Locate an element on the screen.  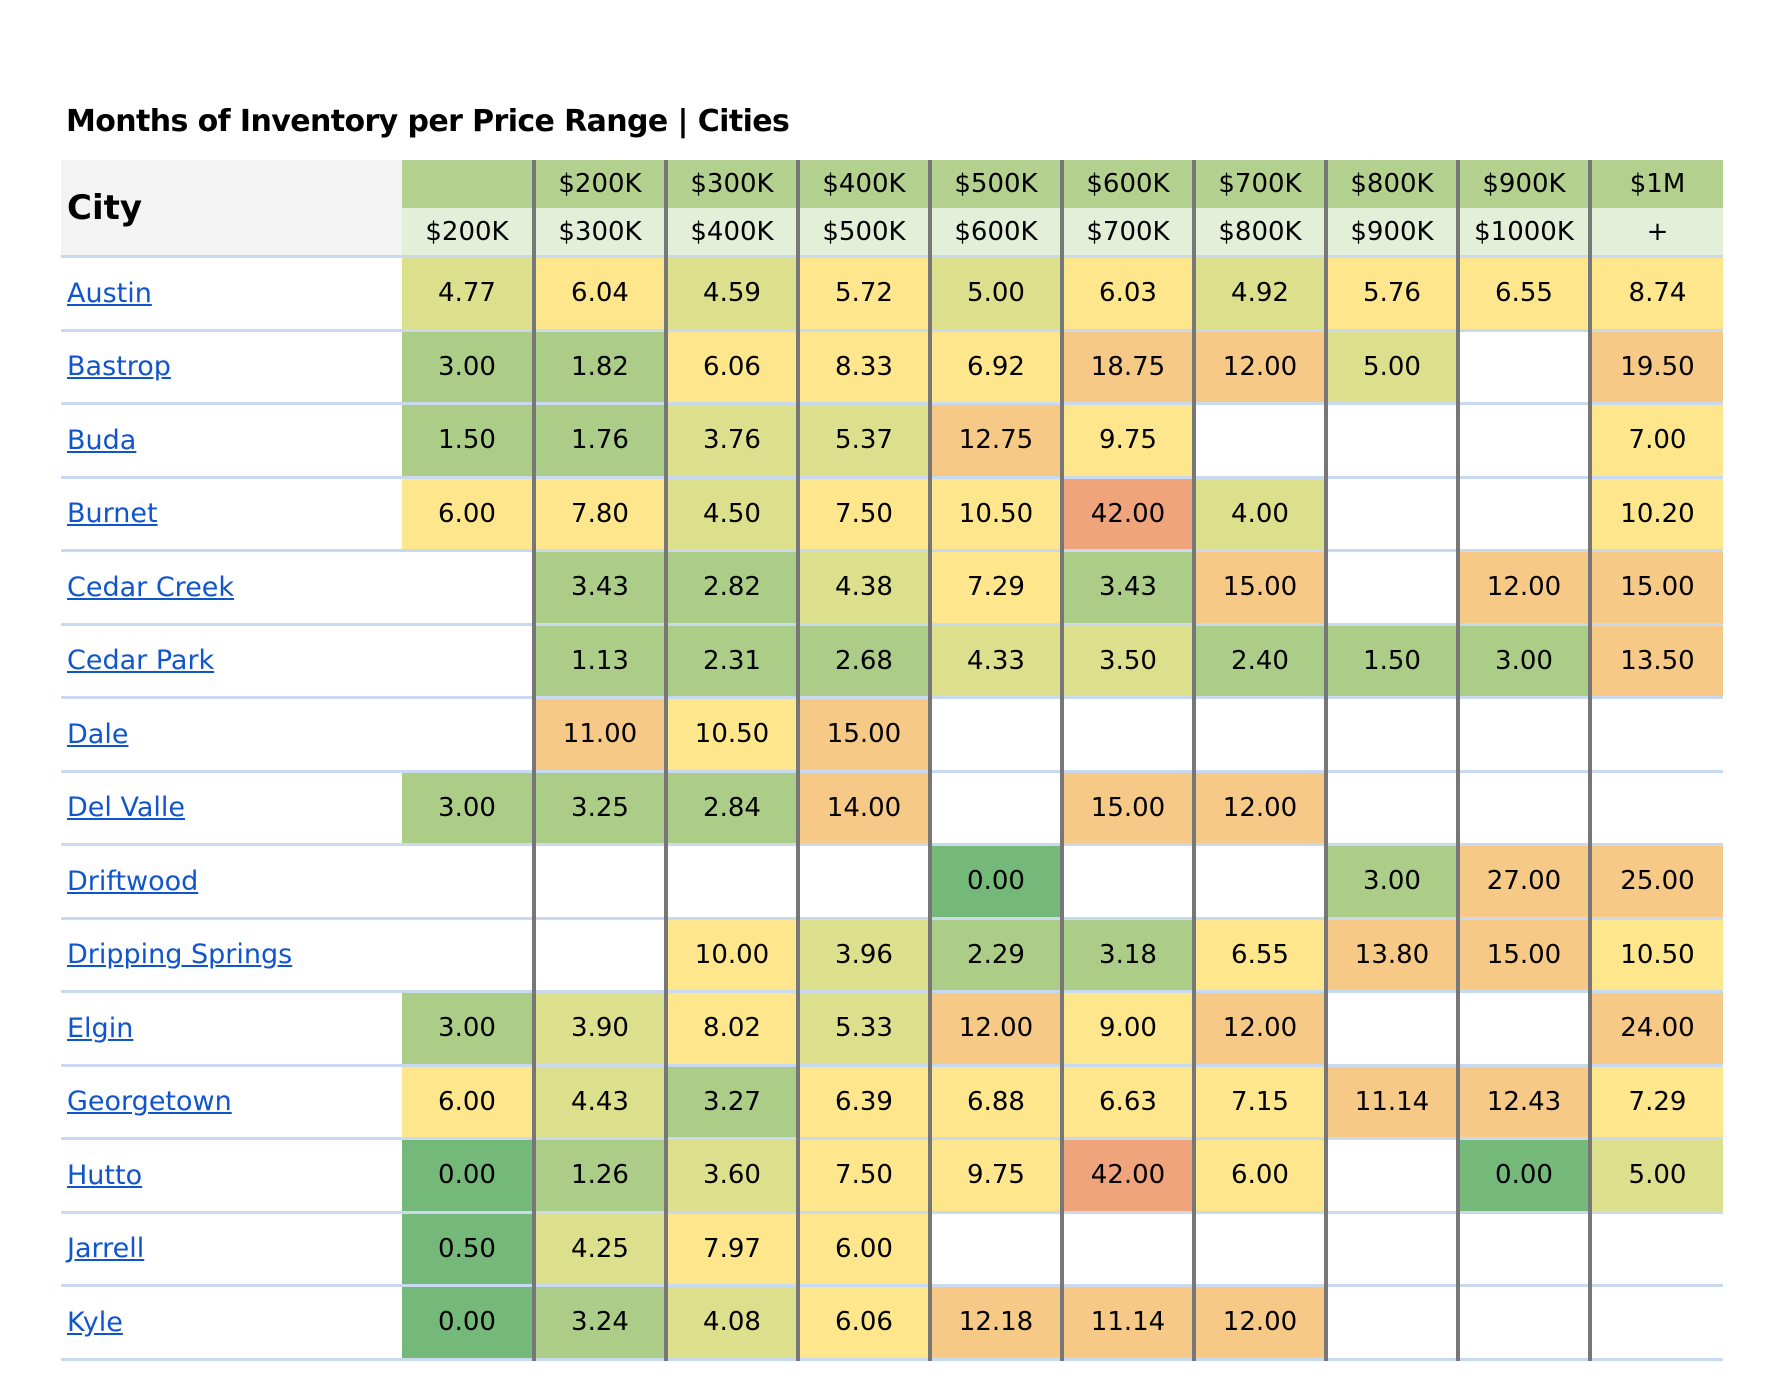
table-row: Buda 1.50 1.76 3.76 5.37 12.75 9.75 7.00 is located at coordinates (892, 441).